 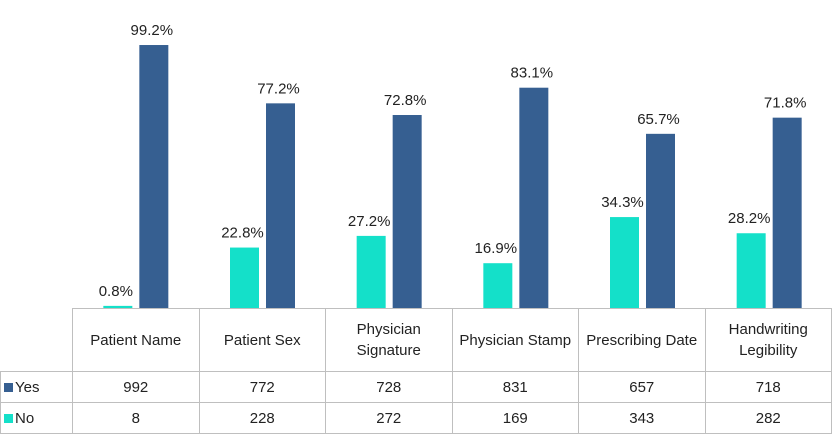 I want to click on series-row: No 8 228 272 169 343 282, so click(x=416, y=418).